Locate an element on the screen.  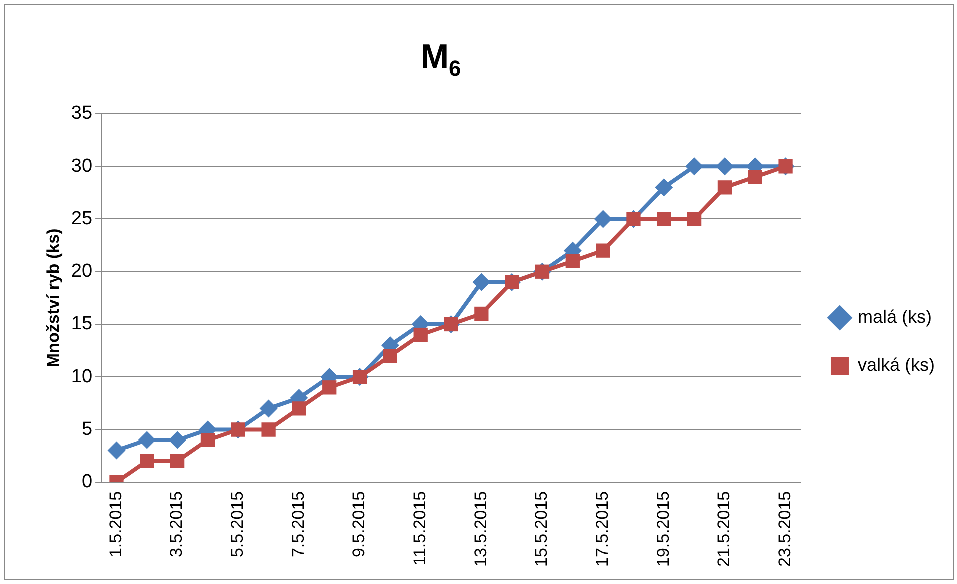
y-tick-label: 30 is located at coordinates (82, 166).